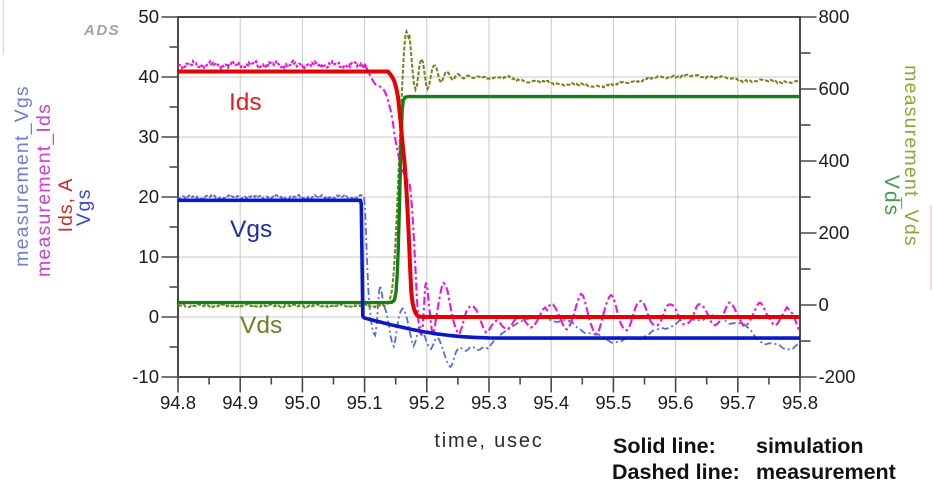 The height and width of the screenshot is (501, 934). I want to click on svg-text: 95.4, so click(551, 402).